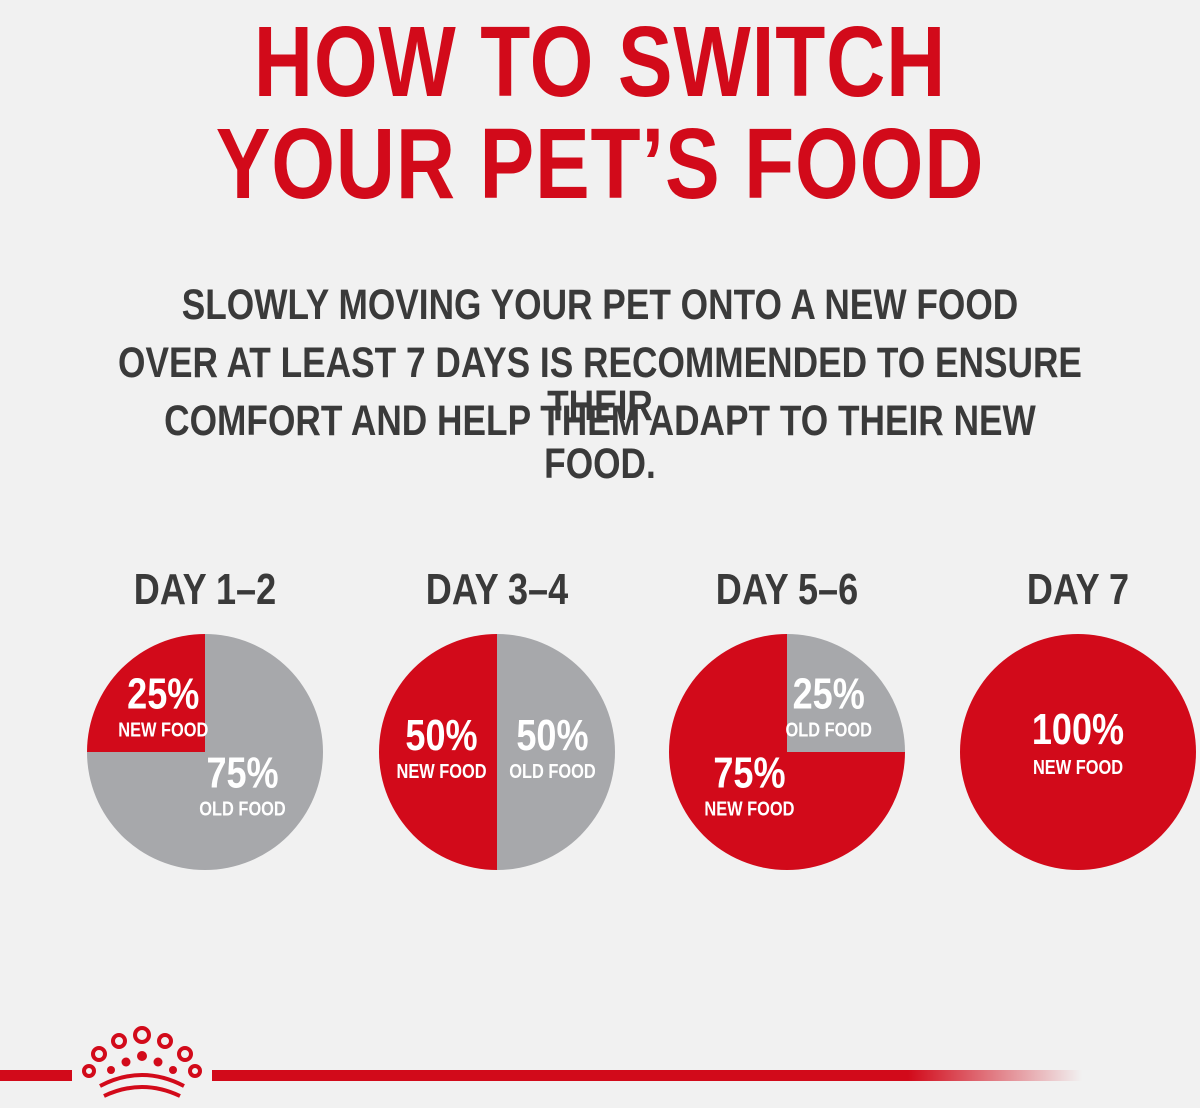 The height and width of the screenshot is (1108, 1200). I want to click on chart-title: DAY 7, so click(1078, 589).